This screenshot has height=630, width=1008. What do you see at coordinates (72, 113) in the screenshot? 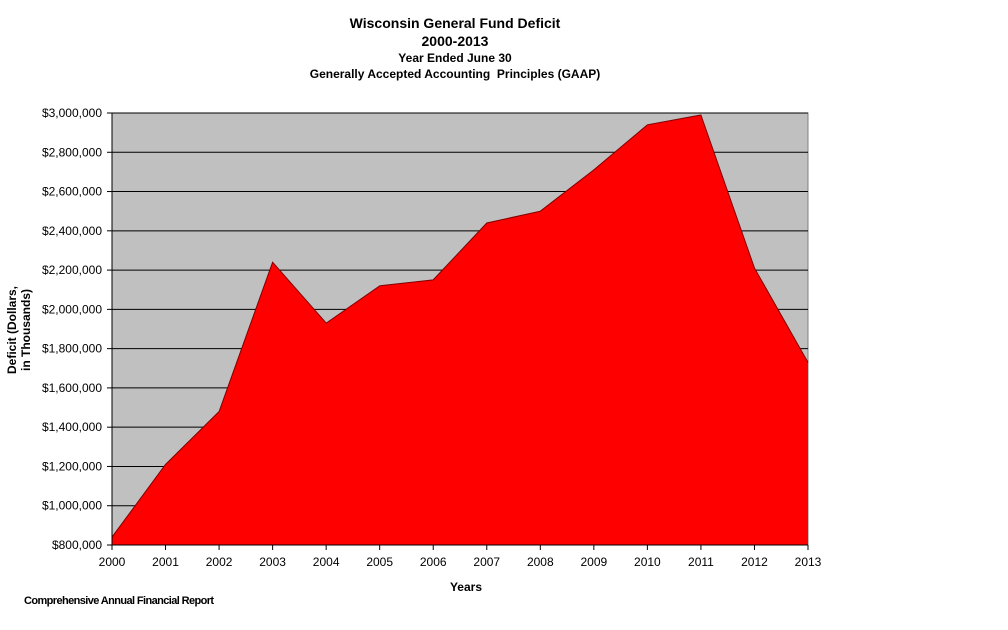
I see `y-tick-label: $3,000,000` at bounding box center [72, 113].